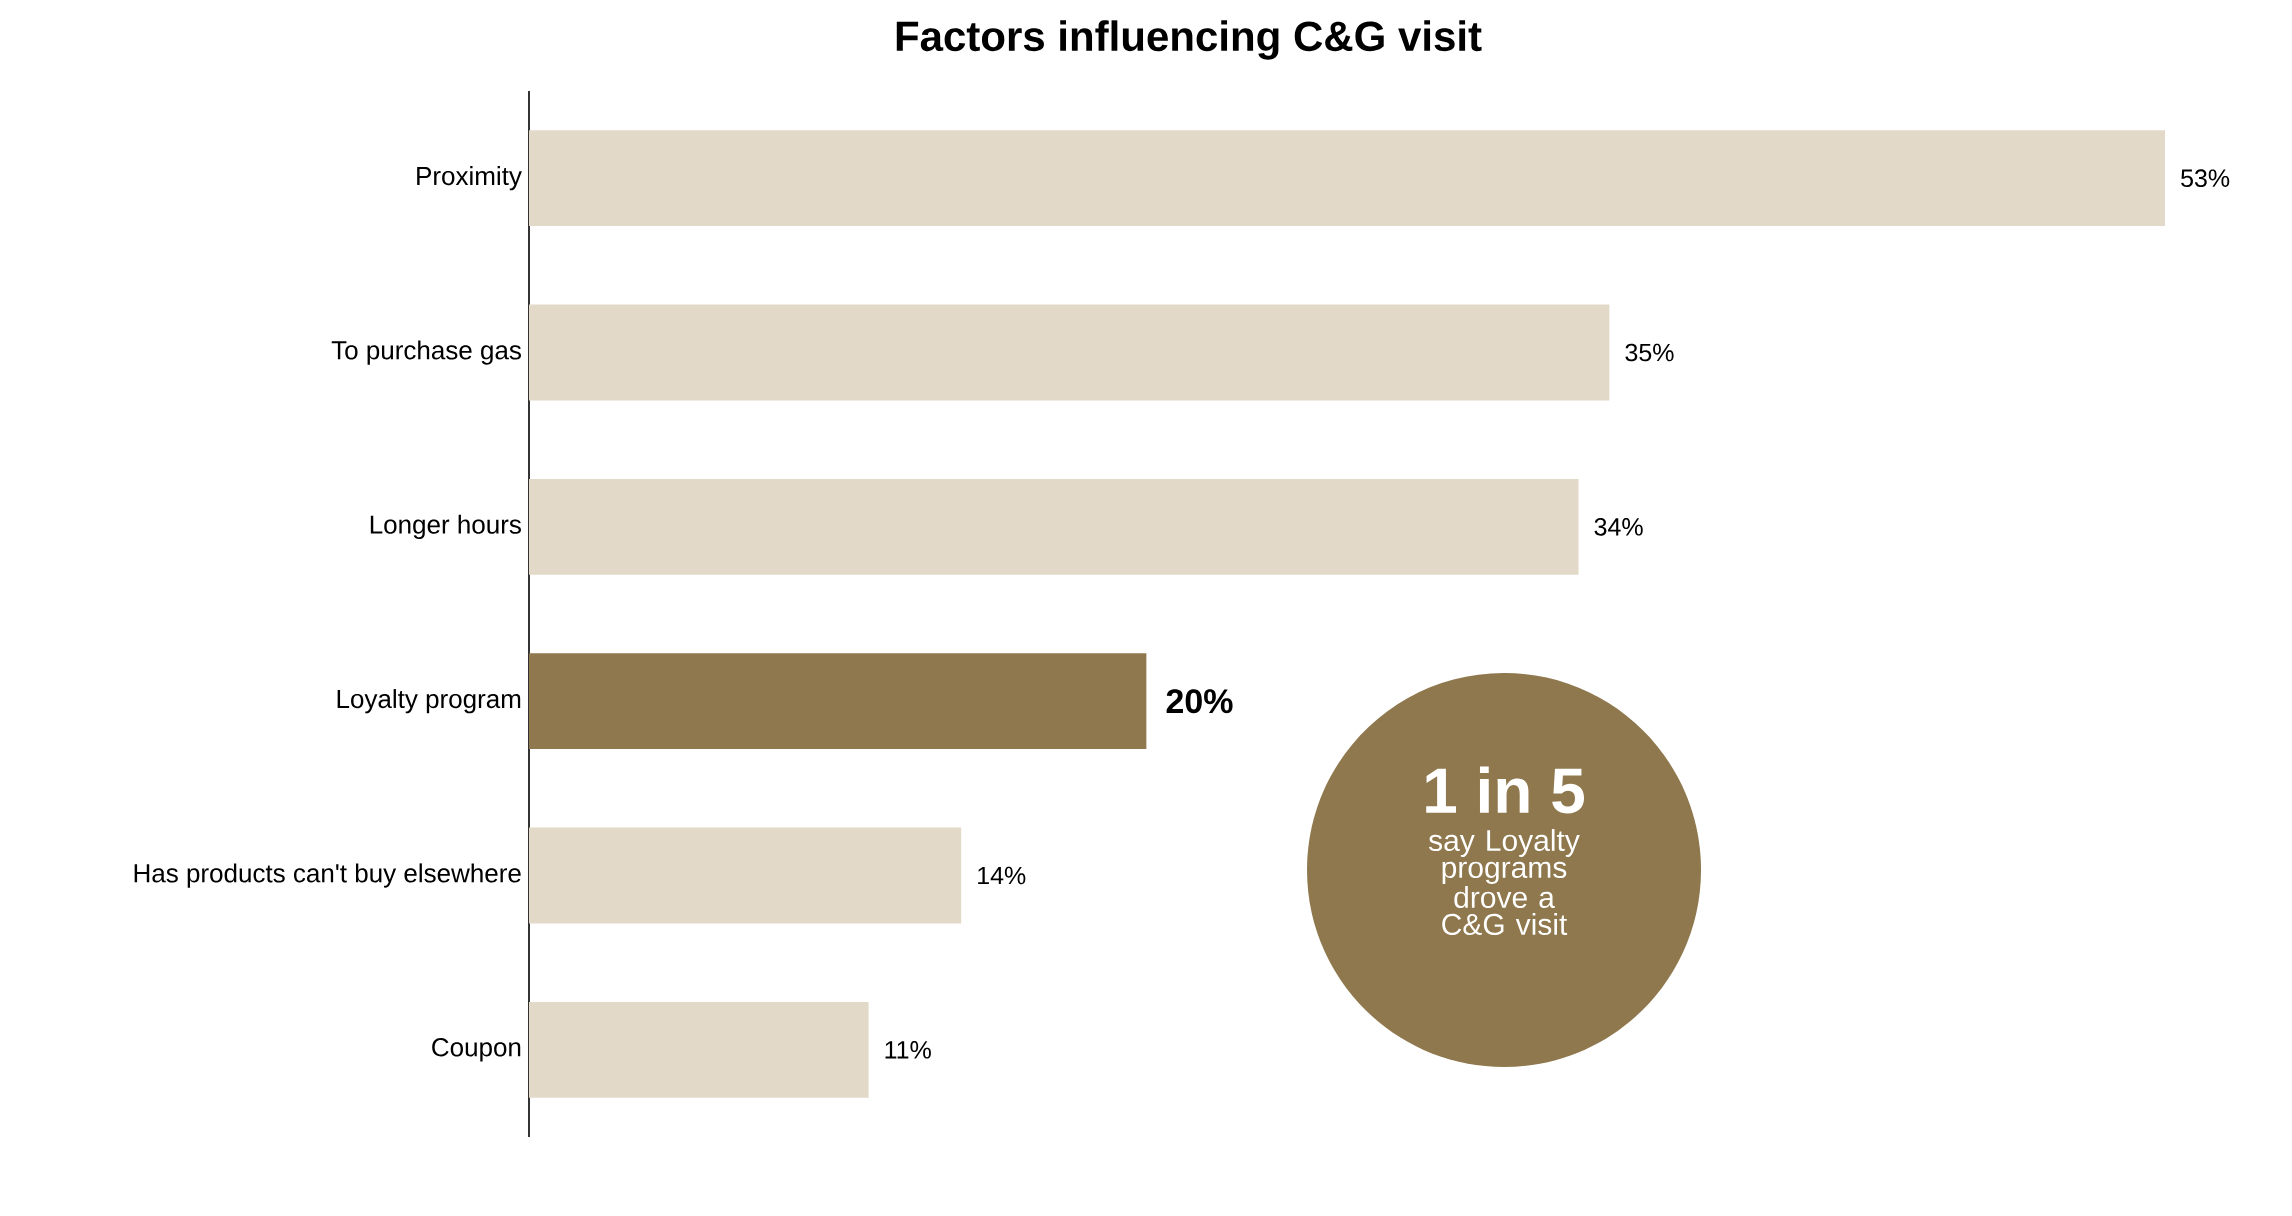  What do you see at coordinates (1199, 701) in the screenshot?
I see `data-label: 20%` at bounding box center [1199, 701].